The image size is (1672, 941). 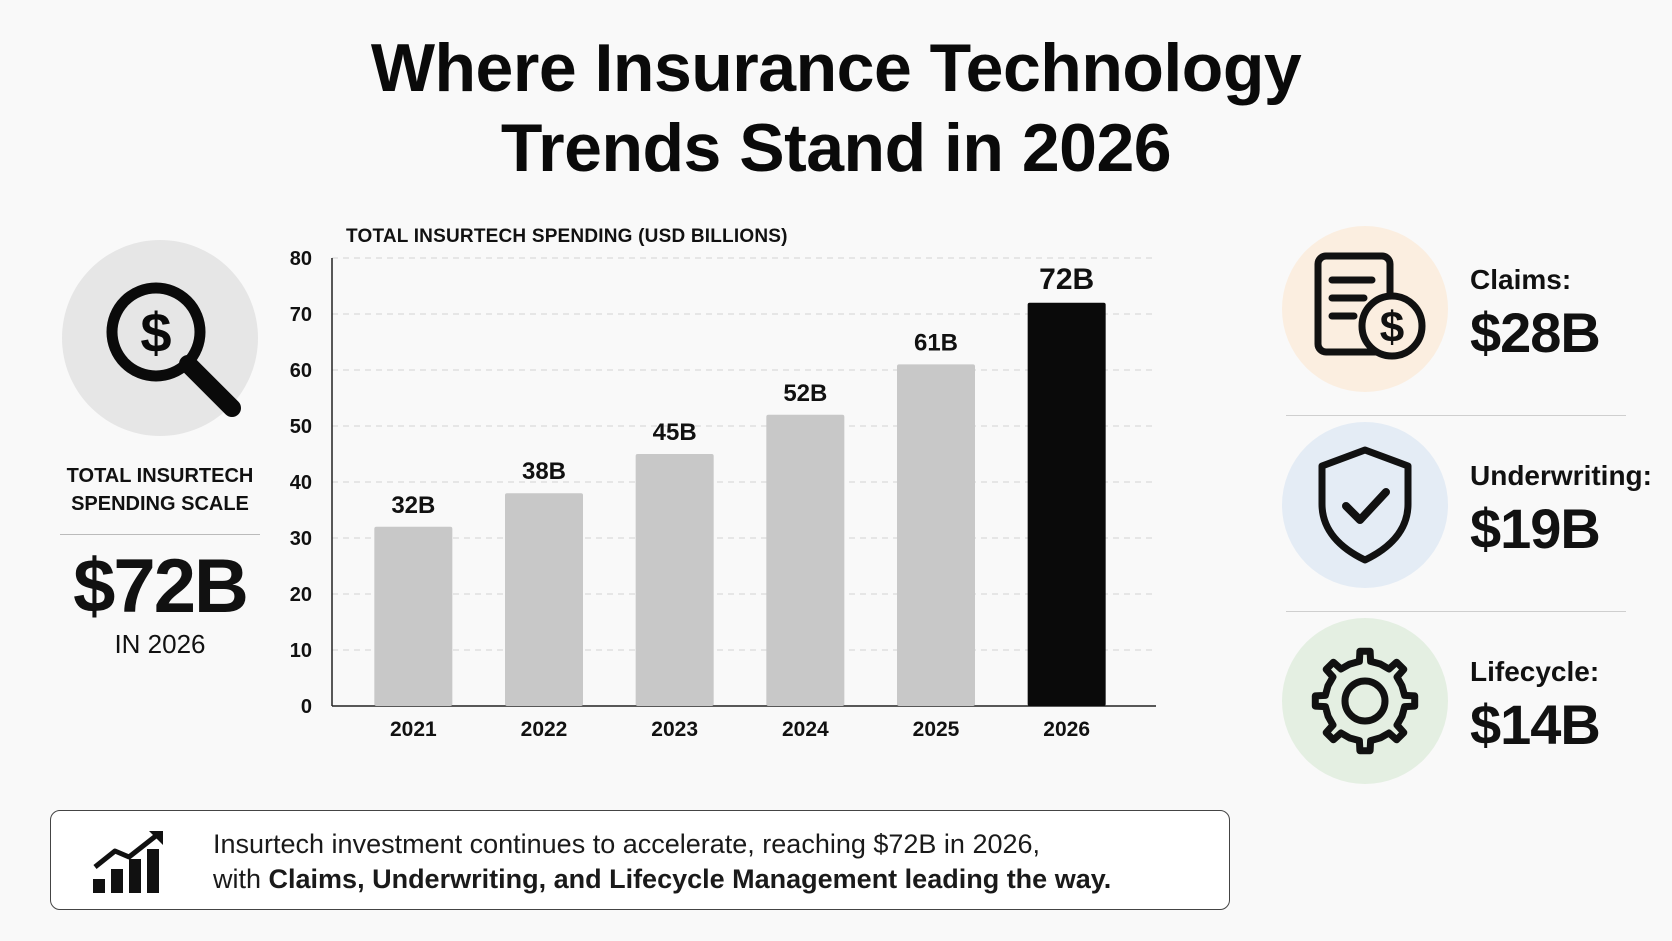 I want to click on y-tick-label: 0, so click(x=306, y=707).